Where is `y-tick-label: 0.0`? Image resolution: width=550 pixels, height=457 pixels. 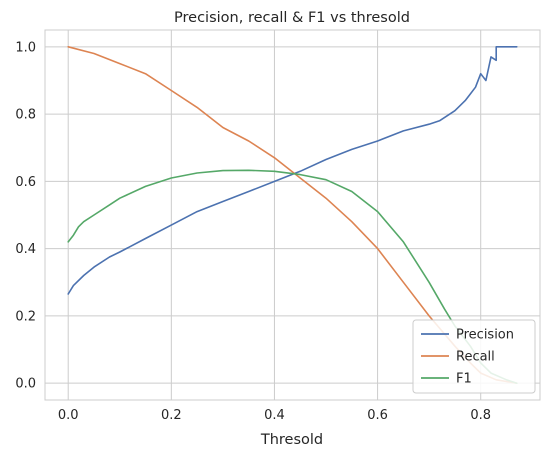
y-tick-label: 0.0 is located at coordinates (25, 384).